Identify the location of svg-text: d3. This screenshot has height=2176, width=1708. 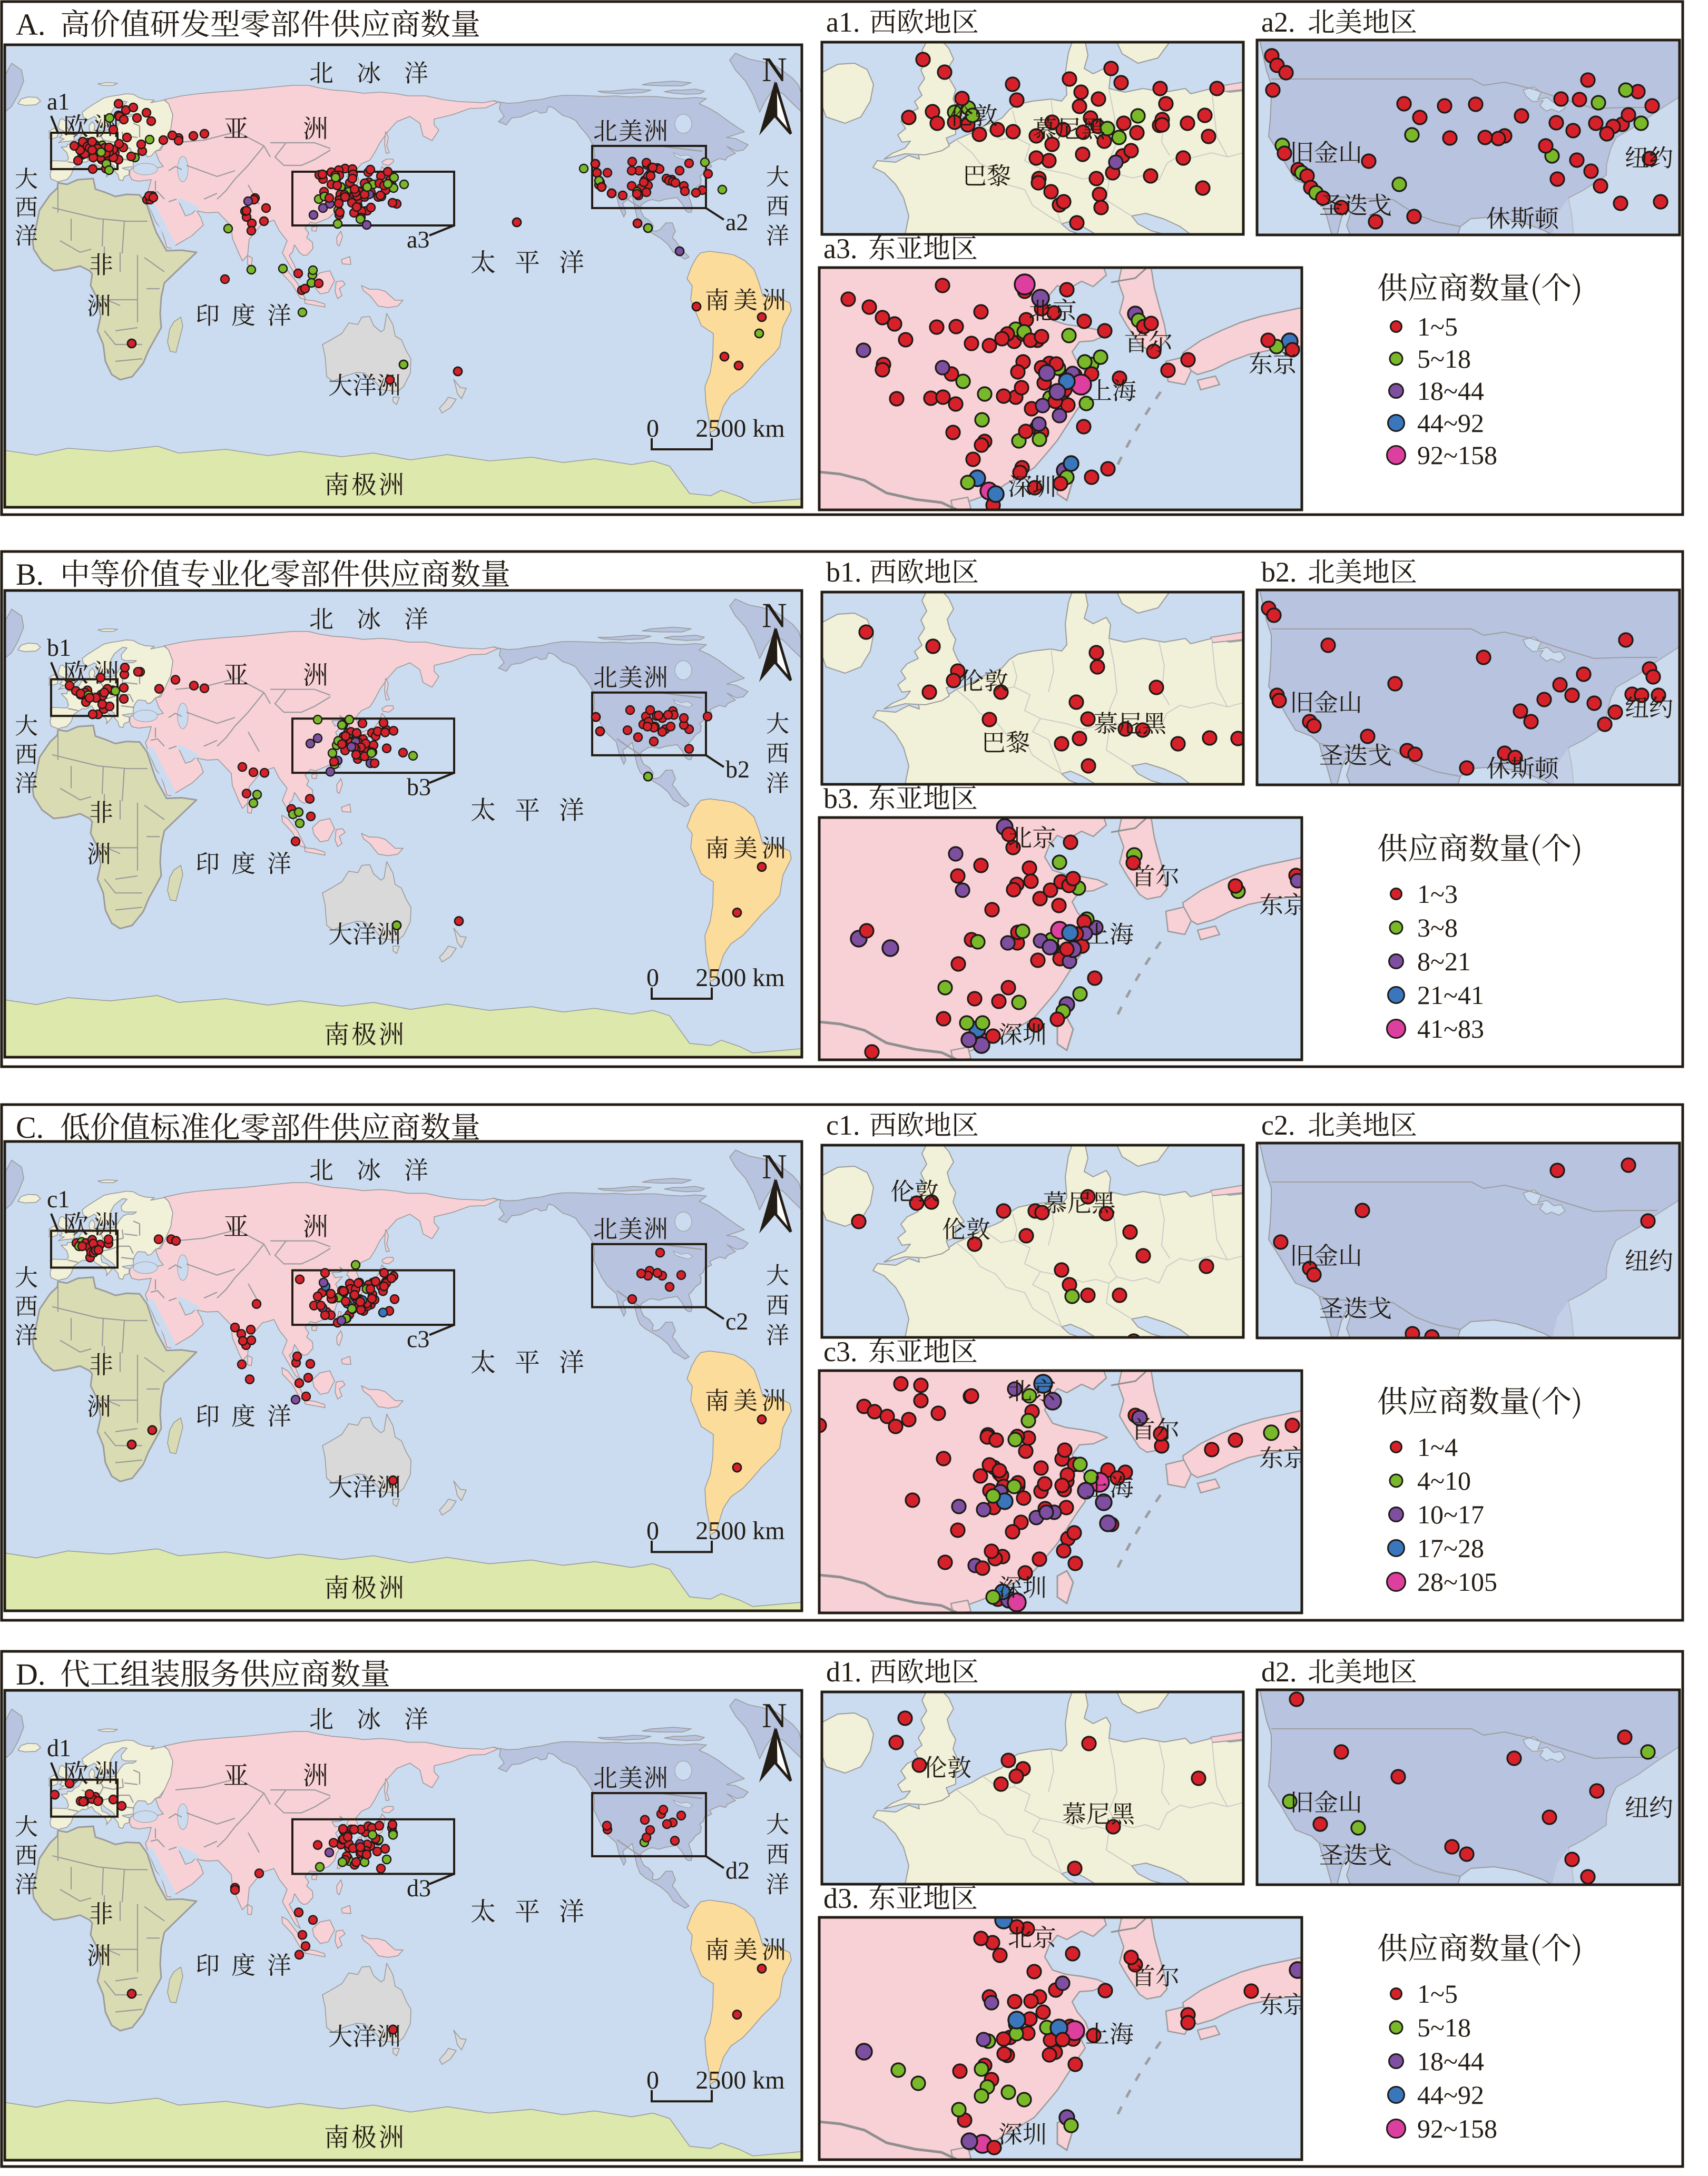
(419, 1889).